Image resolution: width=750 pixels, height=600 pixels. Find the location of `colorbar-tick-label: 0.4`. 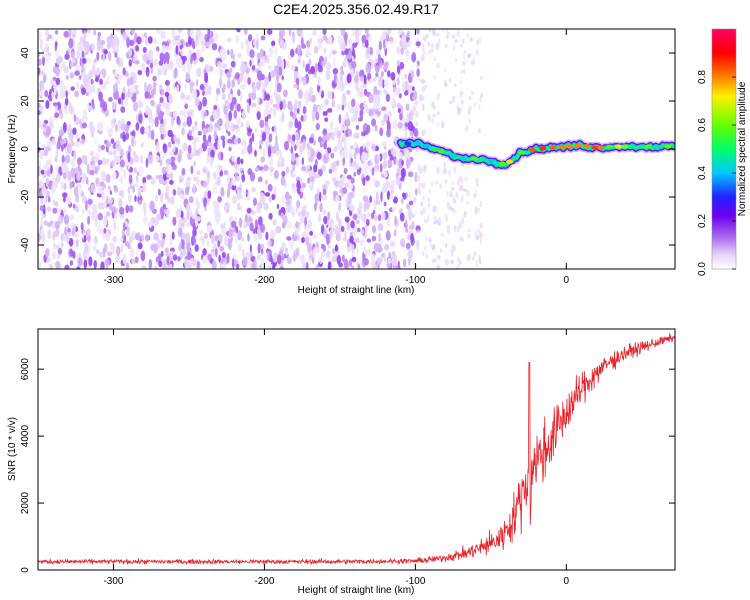

colorbar-tick-label: 0.4 is located at coordinates (702, 173).